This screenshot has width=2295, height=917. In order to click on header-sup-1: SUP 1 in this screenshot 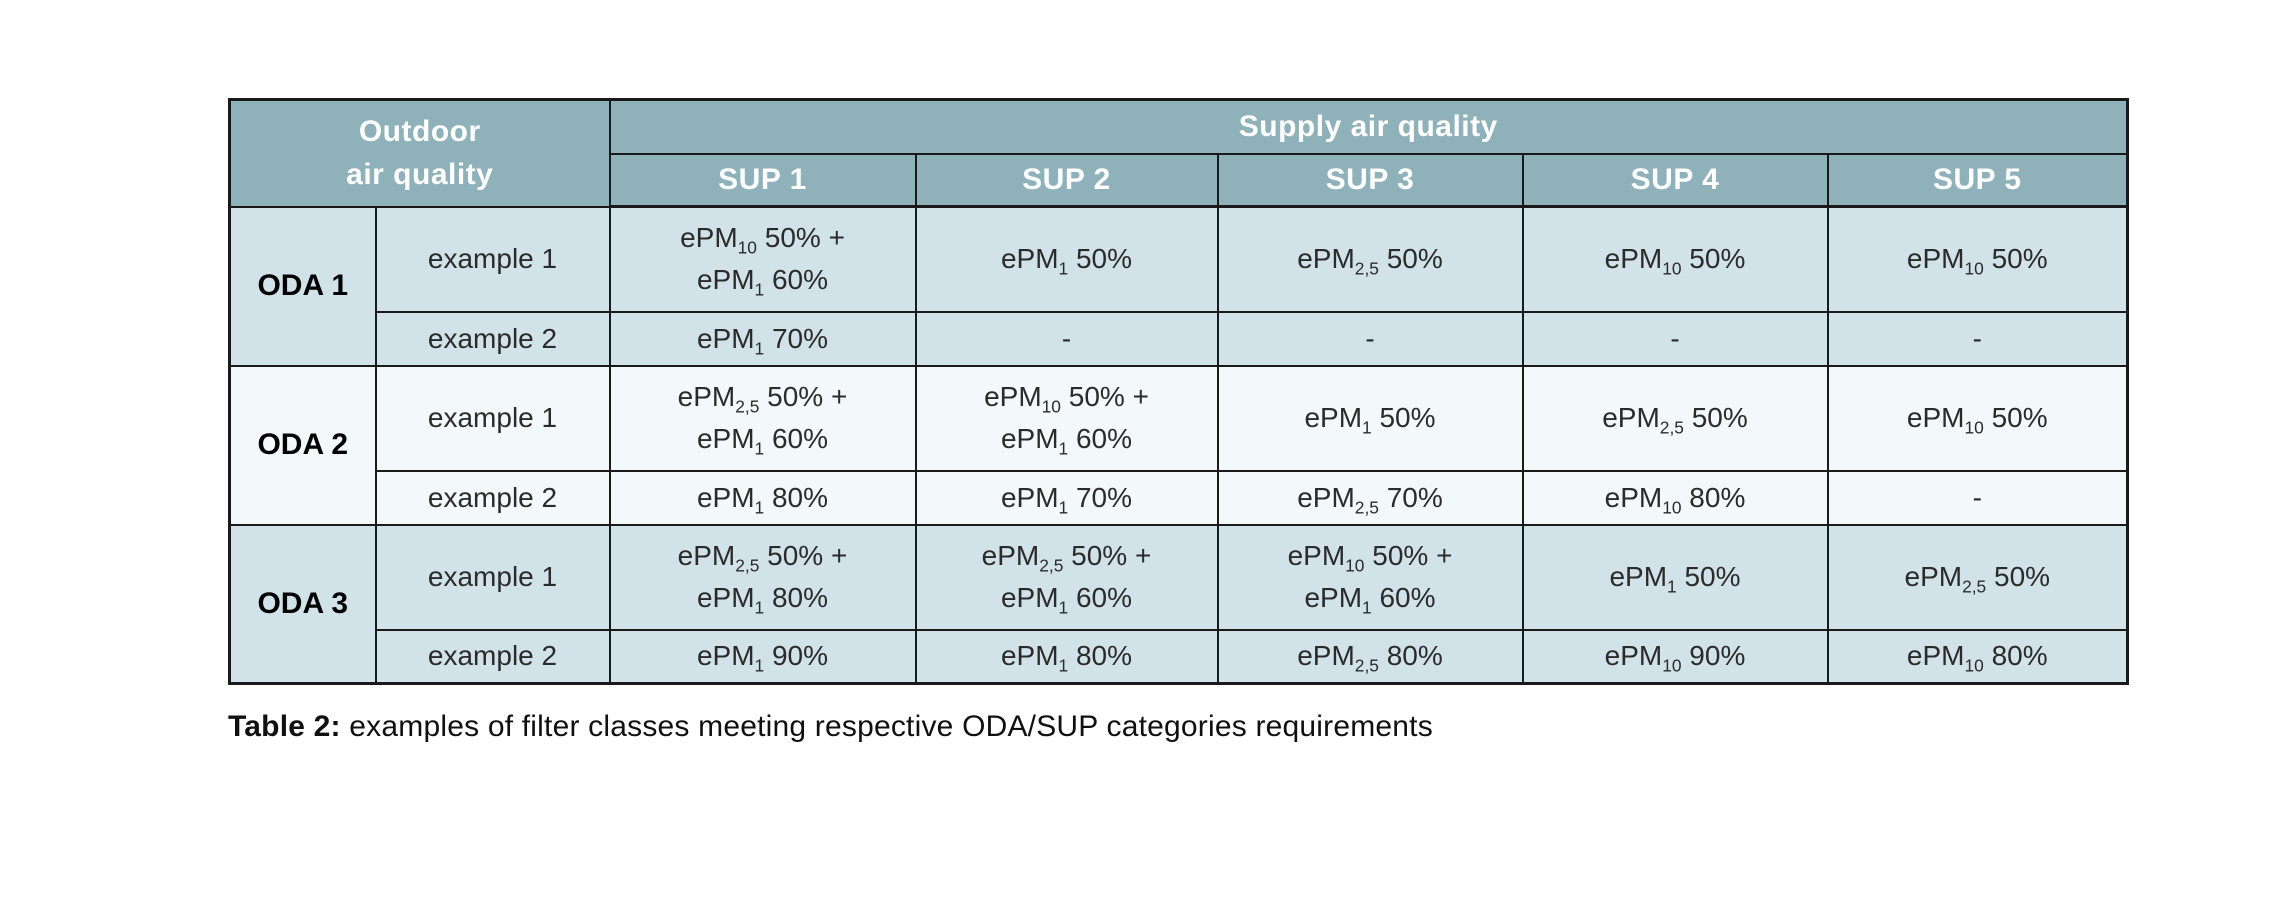, I will do `click(762, 180)`.